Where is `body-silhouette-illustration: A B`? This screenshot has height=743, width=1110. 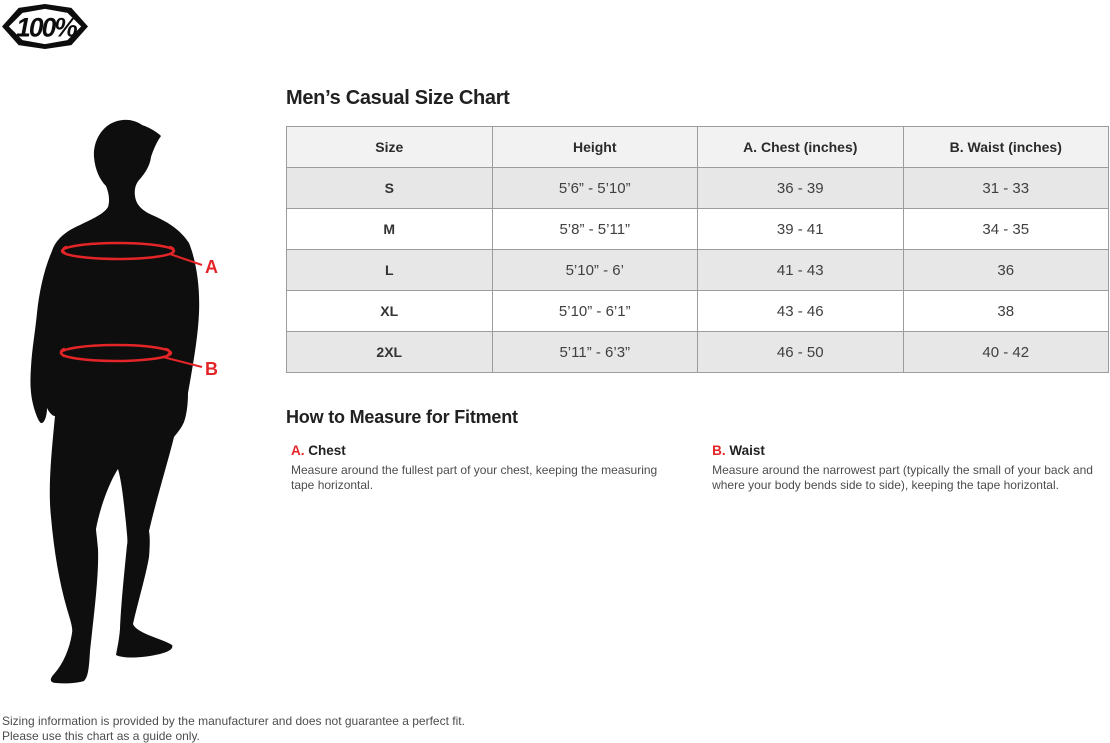 body-silhouette-illustration: A B is located at coordinates (128, 404).